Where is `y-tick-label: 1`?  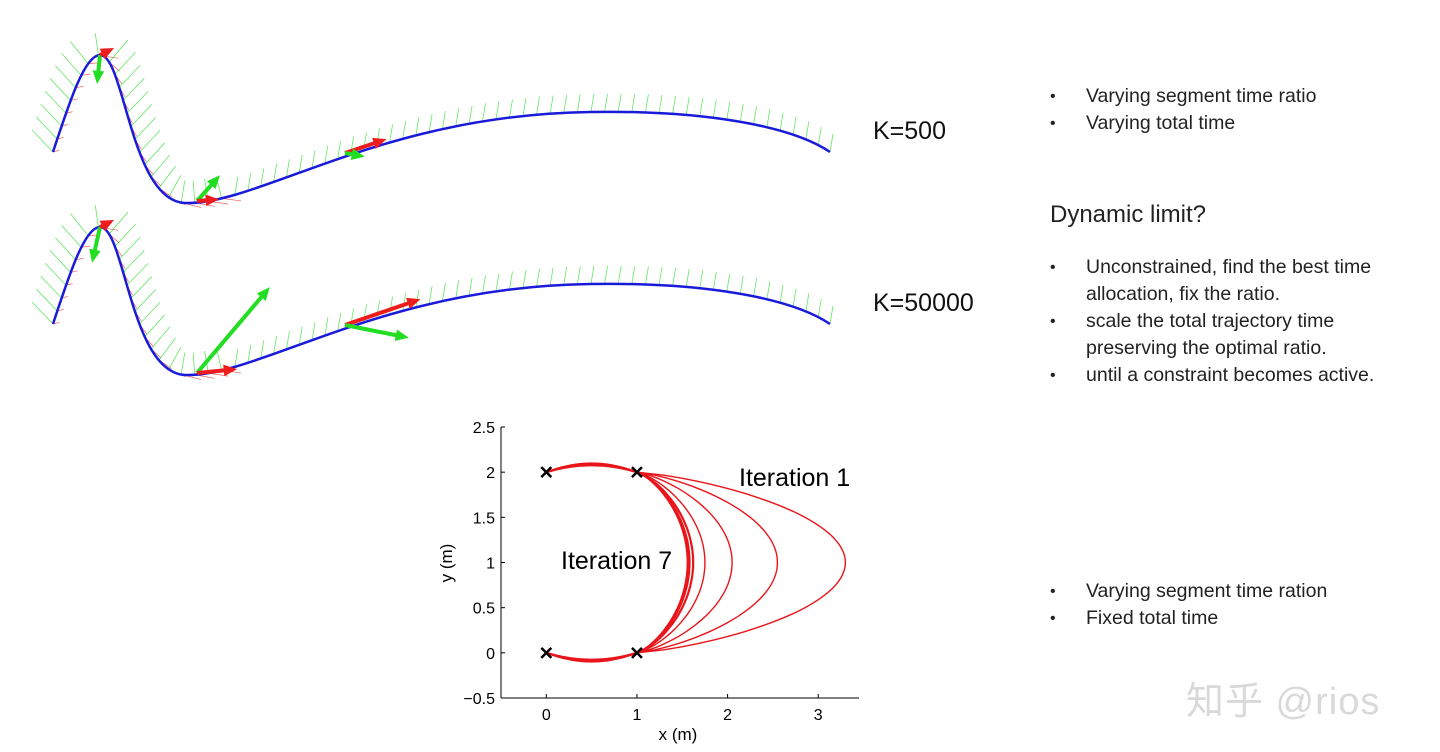
y-tick-label: 1 is located at coordinates (490, 564).